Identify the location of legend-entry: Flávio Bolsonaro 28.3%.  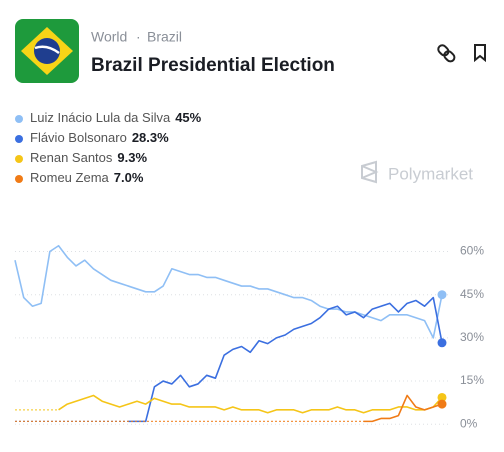
(99, 137).